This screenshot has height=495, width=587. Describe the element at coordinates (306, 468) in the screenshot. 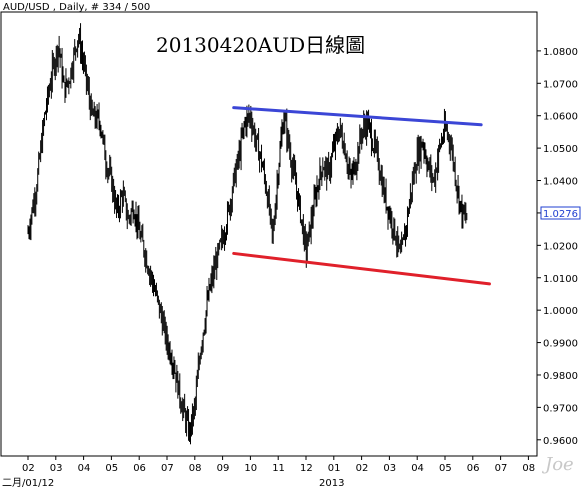

I see `x-tick-label: 12` at that location.